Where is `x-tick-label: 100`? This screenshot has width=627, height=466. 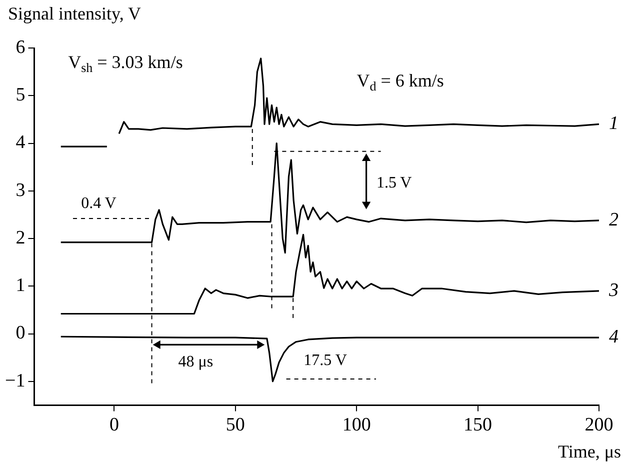 x-tick-label: 100 is located at coordinates (356, 425).